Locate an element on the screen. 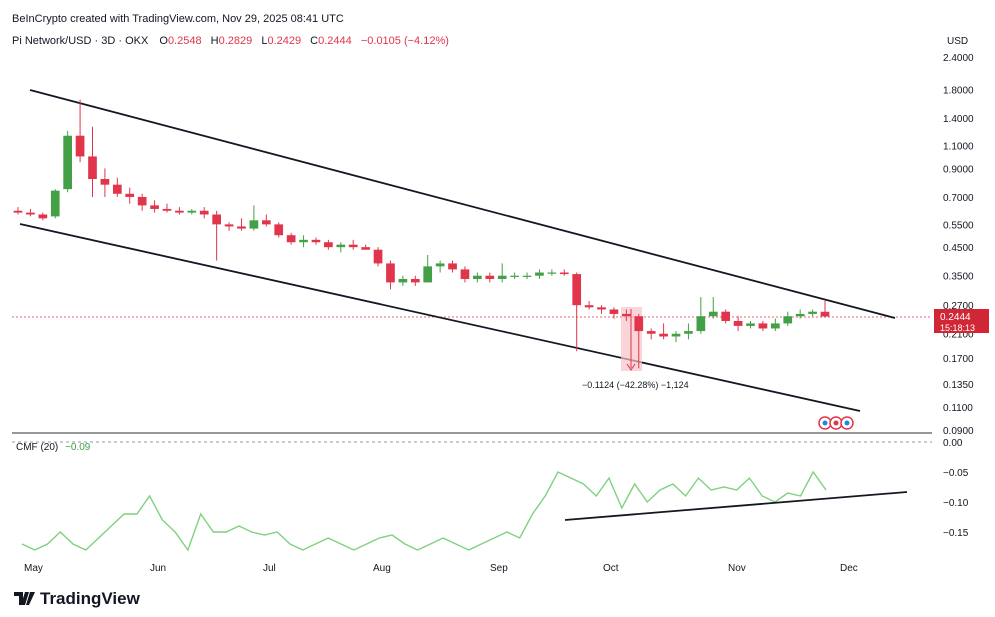 The image size is (995, 617). time-tick-label: Sep is located at coordinates (499, 568).